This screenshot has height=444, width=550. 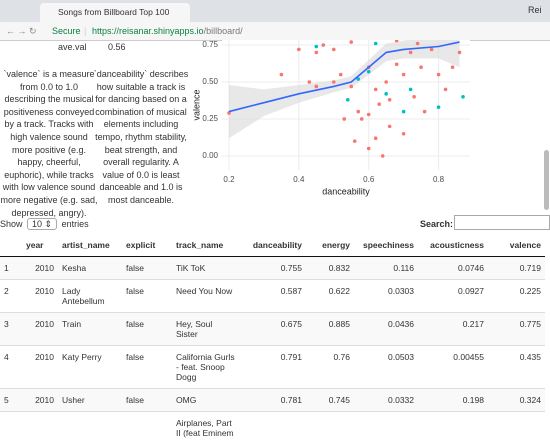 What do you see at coordinates (66, 31) in the screenshot?
I see `secure-label: Secure` at bounding box center [66, 31].